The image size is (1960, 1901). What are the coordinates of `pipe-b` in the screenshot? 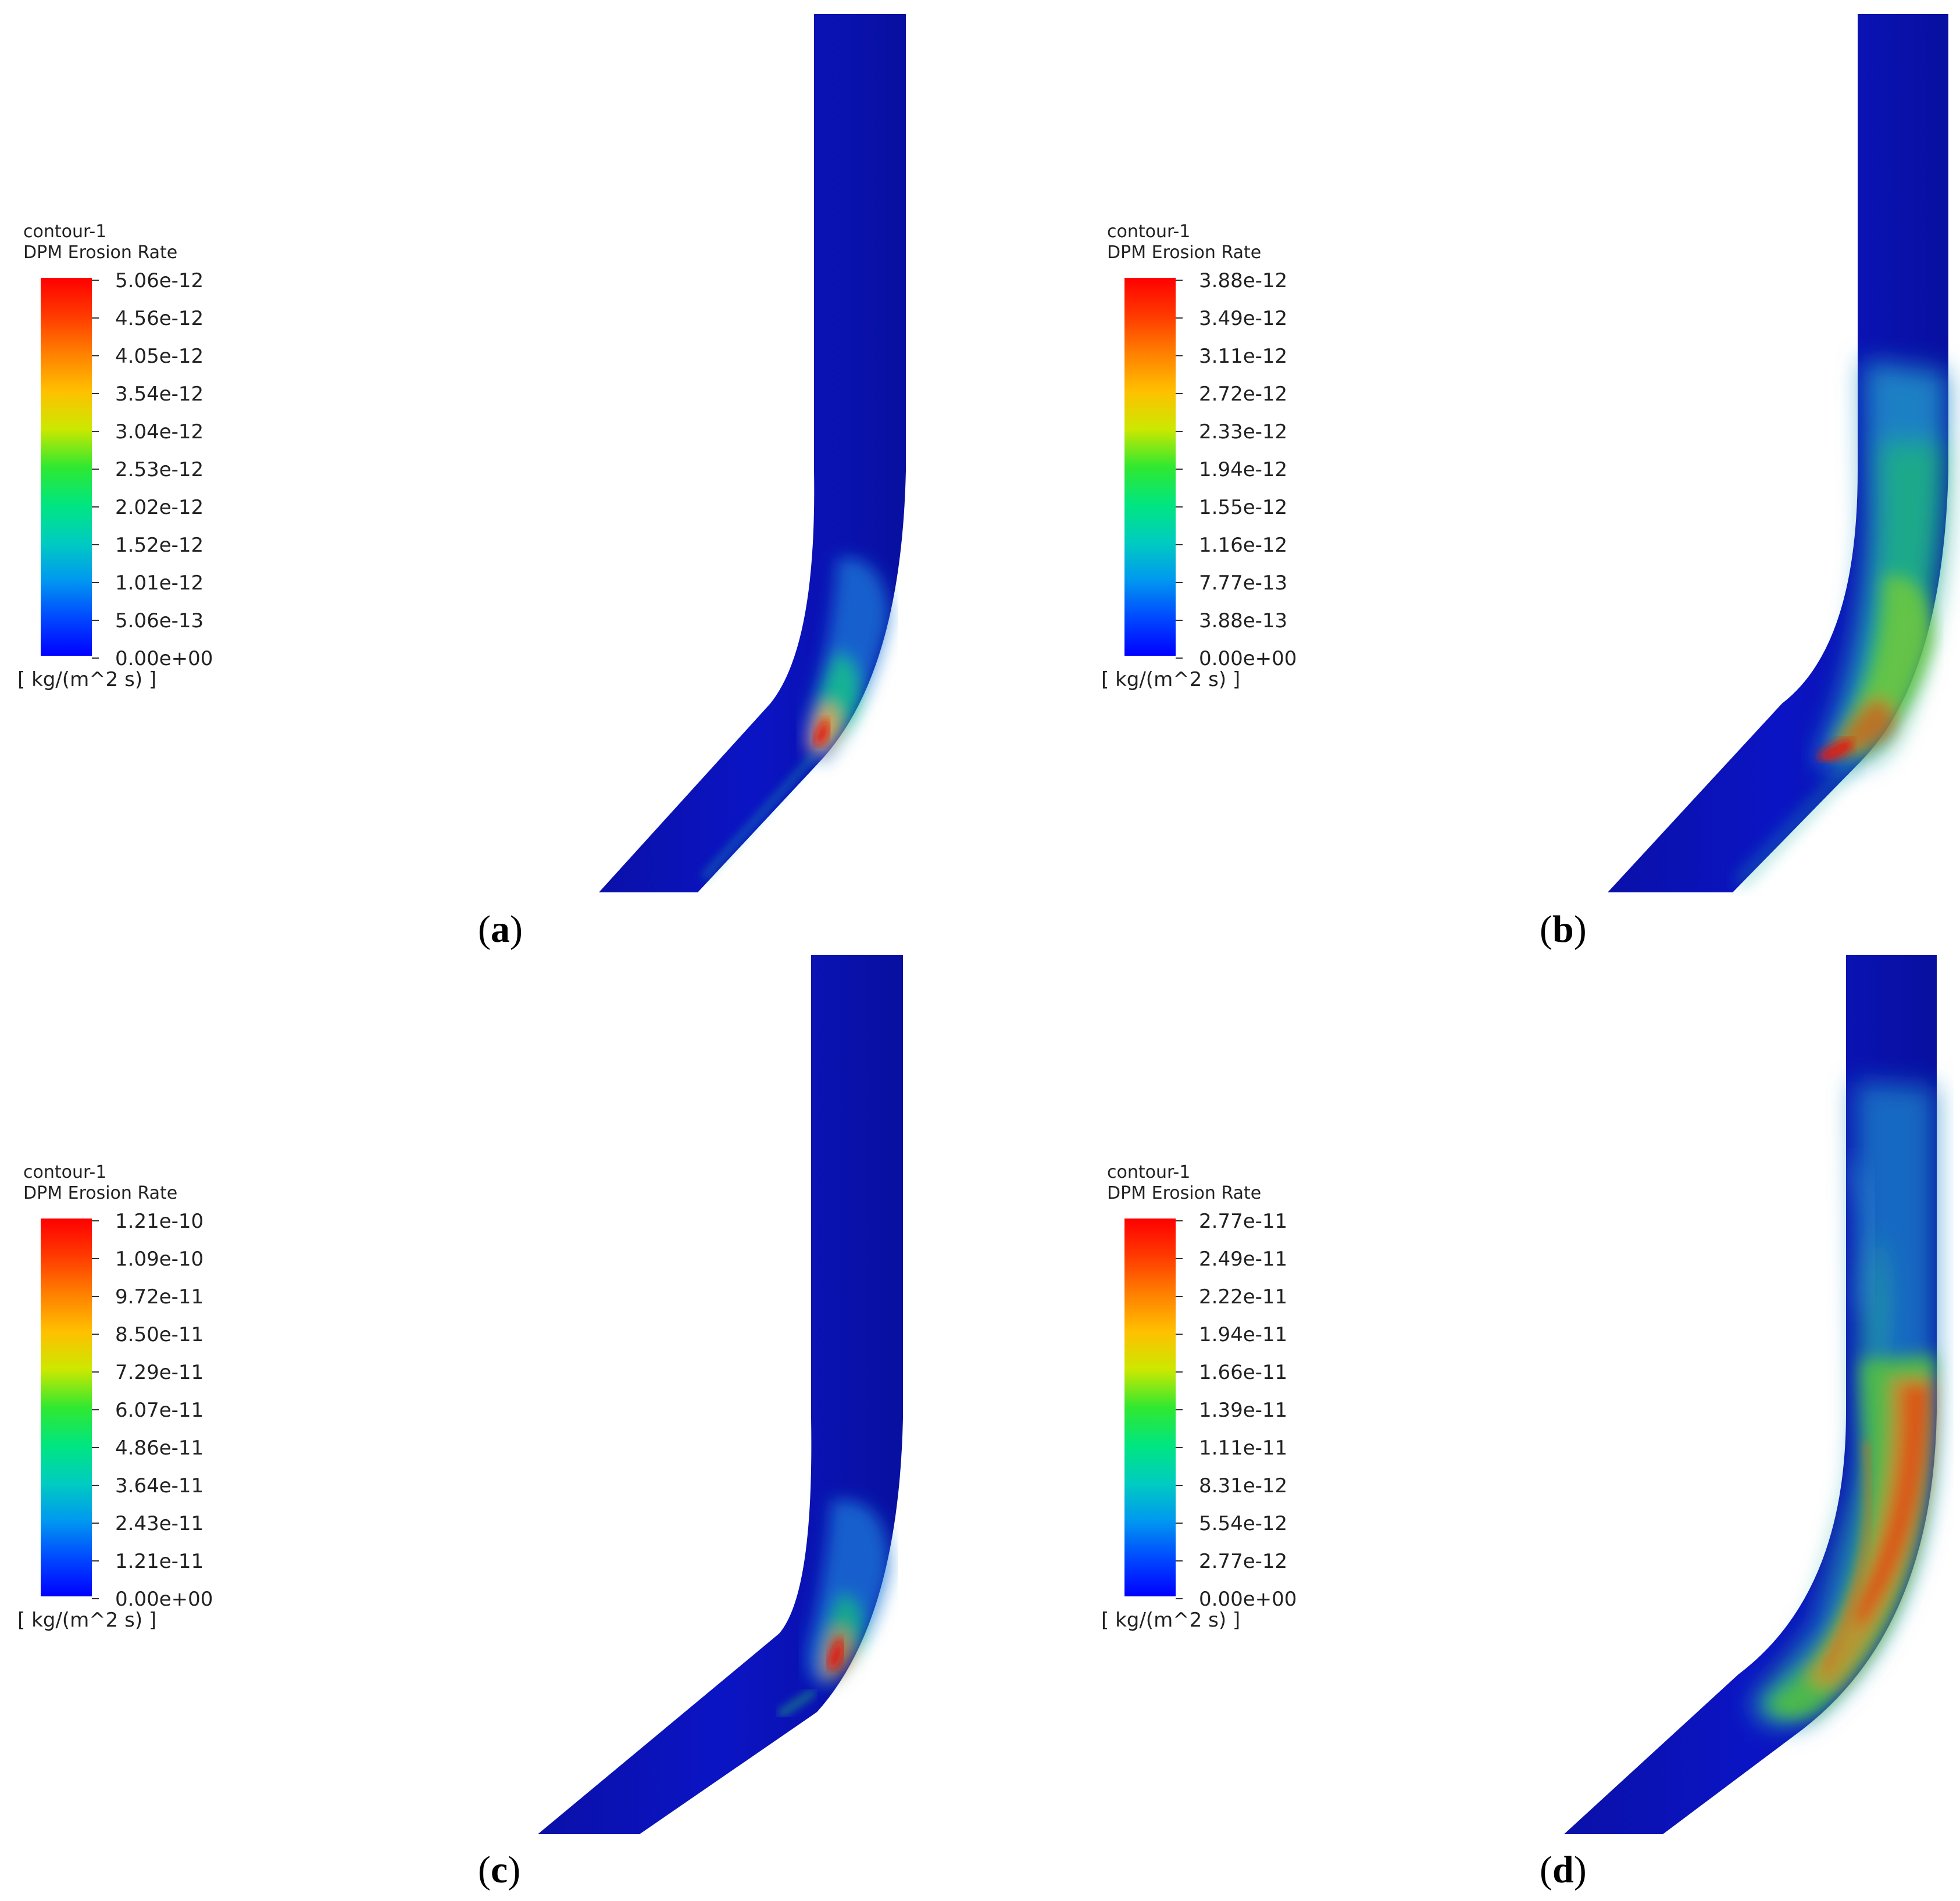 It's located at (1778, 453).